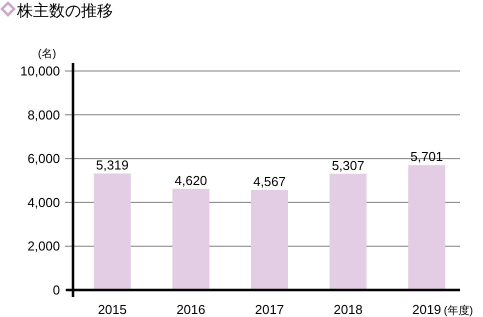 This screenshot has height=317, width=483. What do you see at coordinates (348, 165) in the screenshot?
I see `data-label: 5,307` at bounding box center [348, 165].